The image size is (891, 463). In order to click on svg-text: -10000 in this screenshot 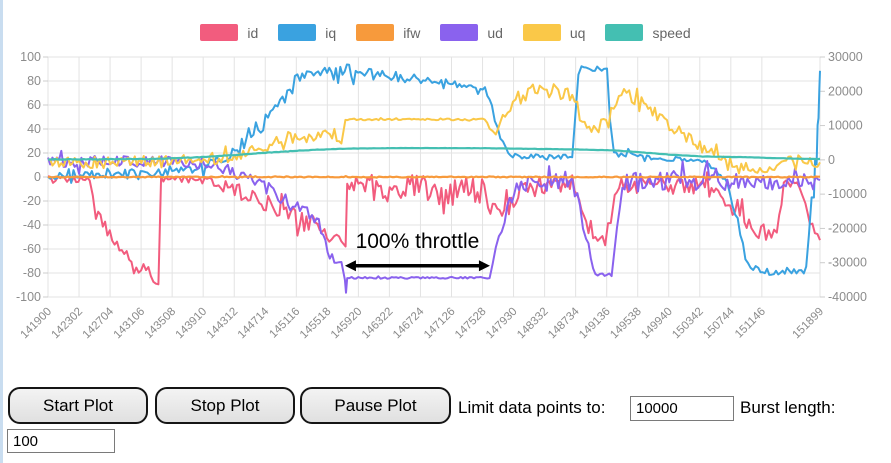, I will do `click(847, 194)`.